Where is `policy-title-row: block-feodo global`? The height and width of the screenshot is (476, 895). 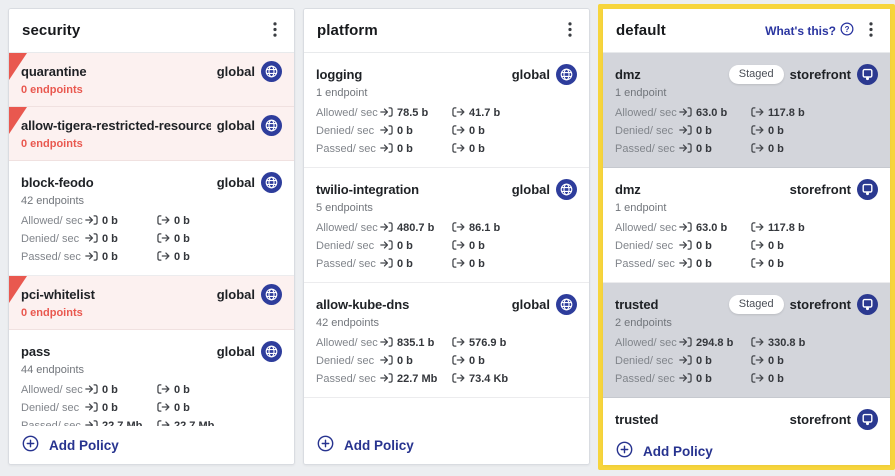 policy-title-row: block-feodo global is located at coordinates (151, 182).